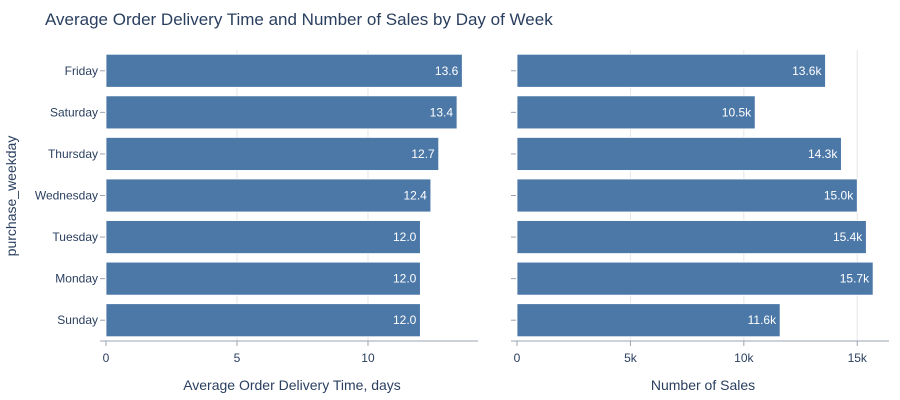 Image resolution: width=900 pixels, height=400 pixels. I want to click on data-label: 11.6k, so click(762, 320).